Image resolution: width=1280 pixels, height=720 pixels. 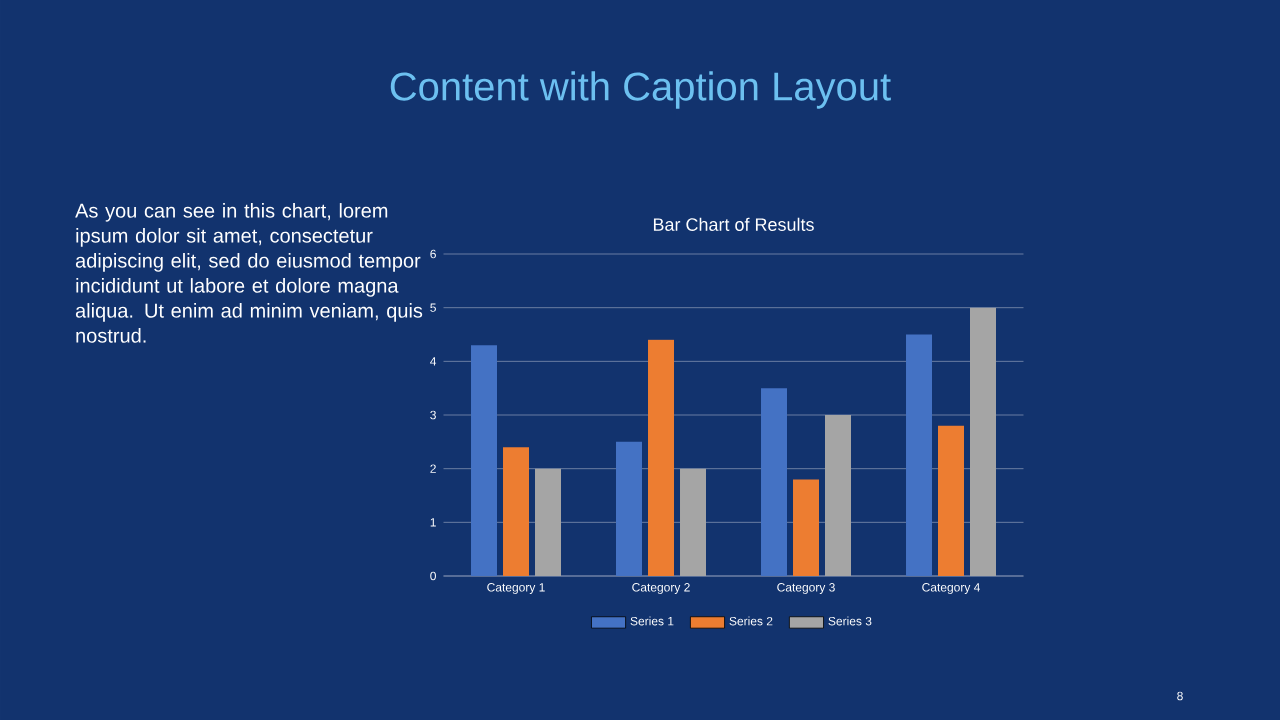 I want to click on chart-title: Bar Chart of Results, so click(x=733, y=224).